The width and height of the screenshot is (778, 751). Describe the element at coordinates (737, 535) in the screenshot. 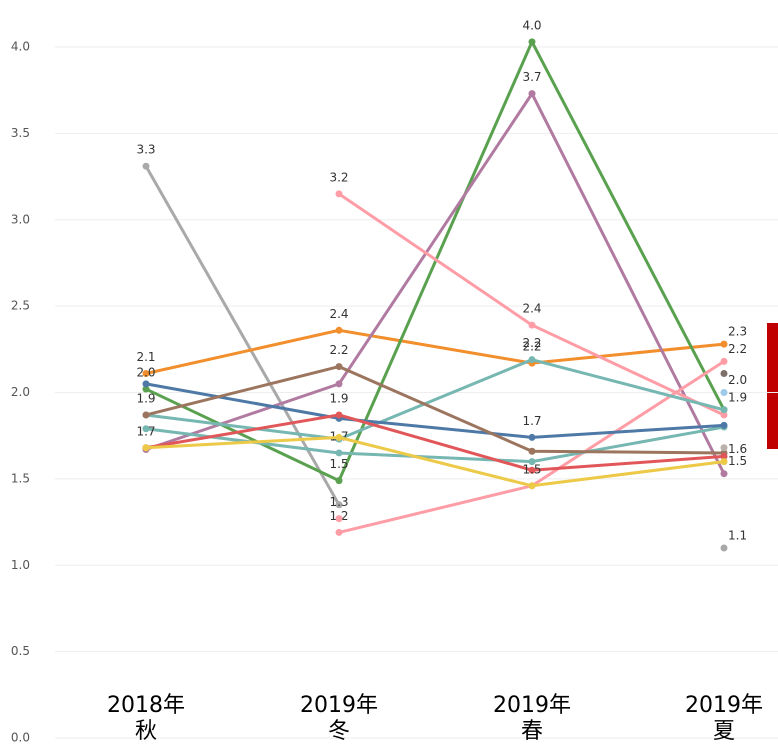

I see `data-label: 1.1` at that location.